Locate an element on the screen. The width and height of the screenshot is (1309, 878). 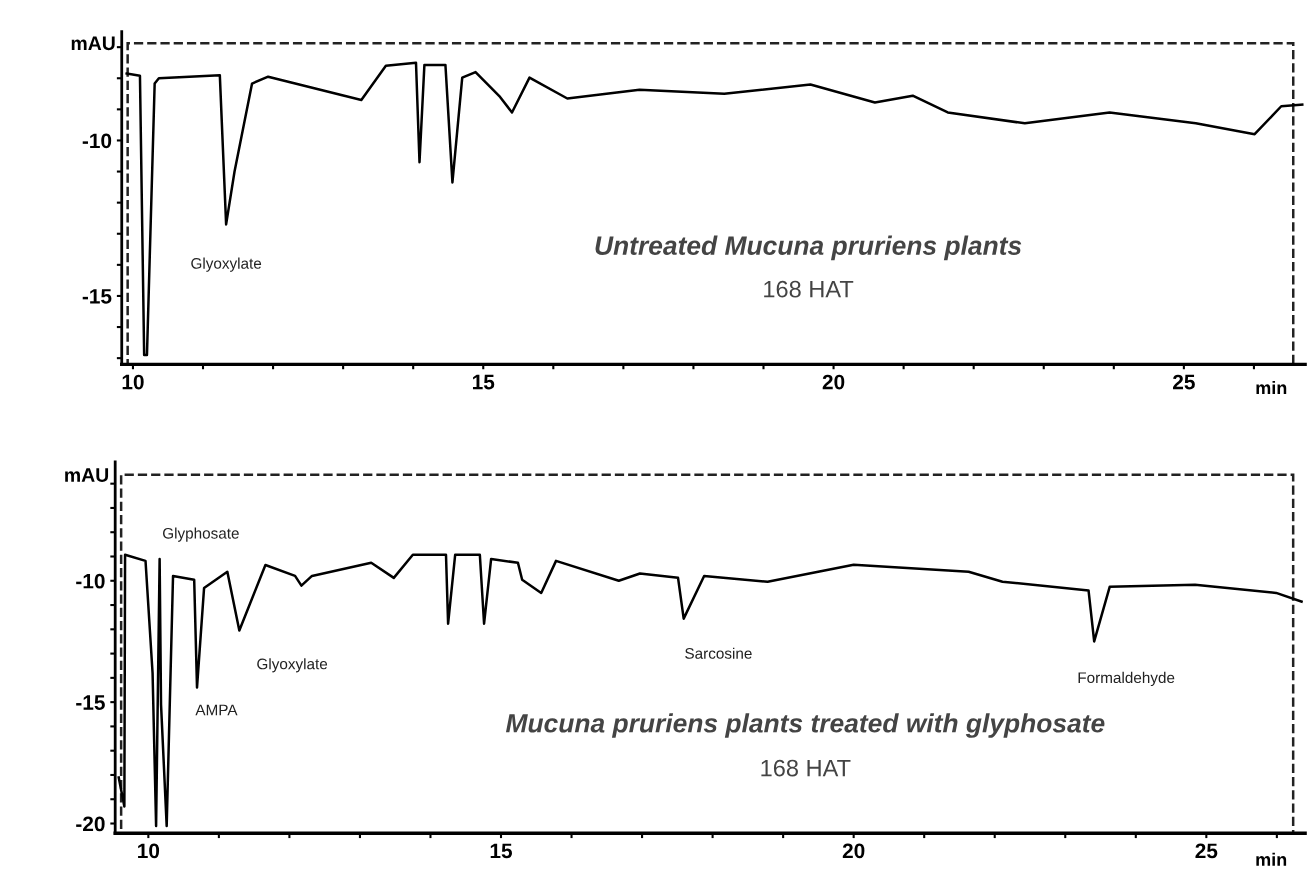
y-tick-label: -20 is located at coordinates (90, 824).